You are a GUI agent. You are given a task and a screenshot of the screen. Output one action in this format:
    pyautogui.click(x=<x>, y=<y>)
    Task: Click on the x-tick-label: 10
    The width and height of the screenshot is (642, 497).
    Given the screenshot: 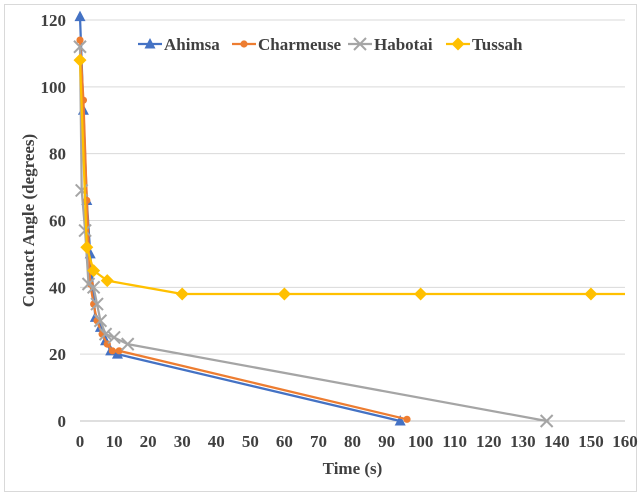 What is the action you would take?
    pyautogui.click(x=114, y=441)
    